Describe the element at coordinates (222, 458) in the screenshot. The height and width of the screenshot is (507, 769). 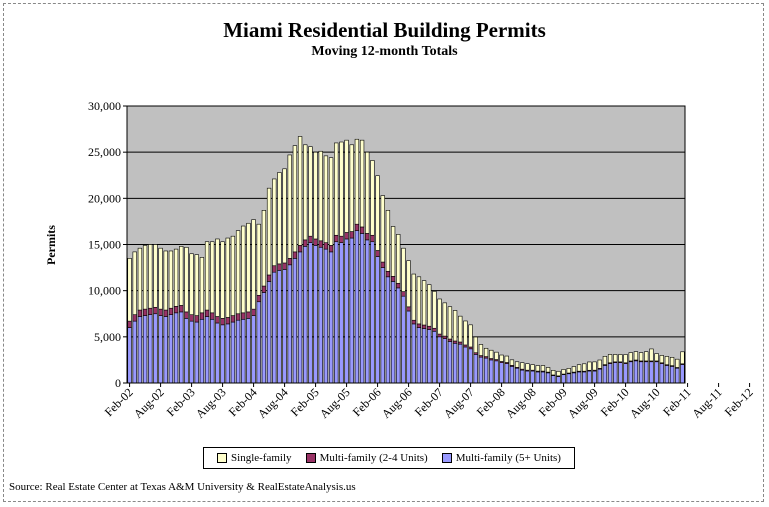
I see `legend-swatch-single-family` at that location.